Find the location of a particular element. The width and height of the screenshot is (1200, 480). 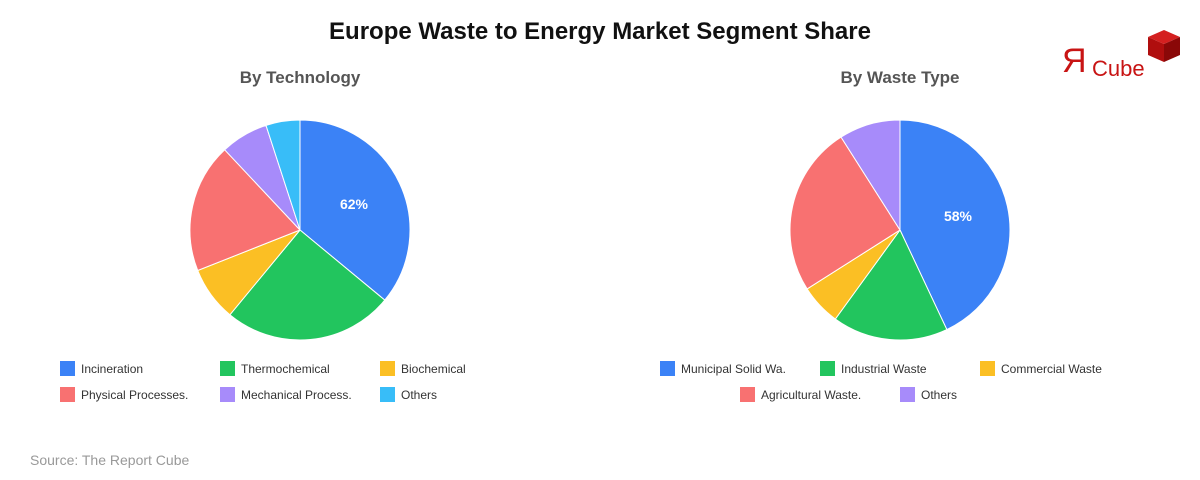

legend-item: Mechanical Process. is located at coordinates (286, 394).